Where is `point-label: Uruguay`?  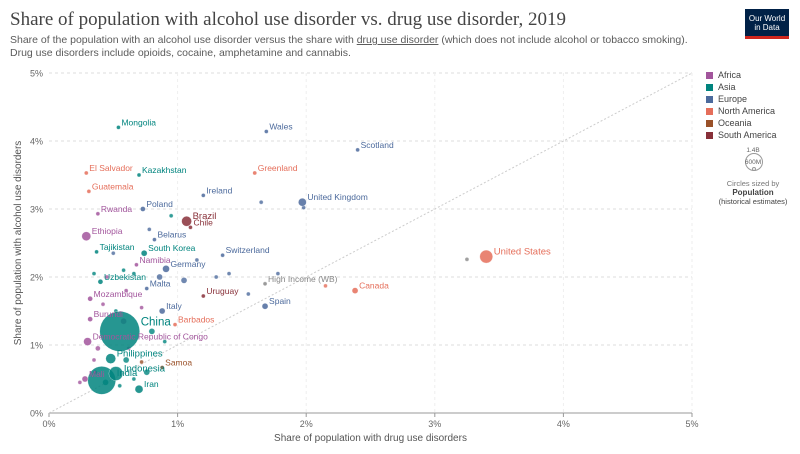
point-label: Uruguay is located at coordinates (222, 291).